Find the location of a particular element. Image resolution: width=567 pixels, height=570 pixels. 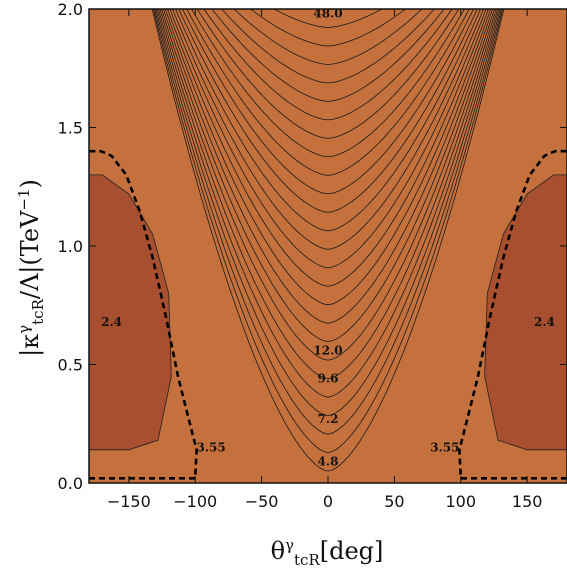

x-axis-title-sub: tcR is located at coordinates (307, 560).